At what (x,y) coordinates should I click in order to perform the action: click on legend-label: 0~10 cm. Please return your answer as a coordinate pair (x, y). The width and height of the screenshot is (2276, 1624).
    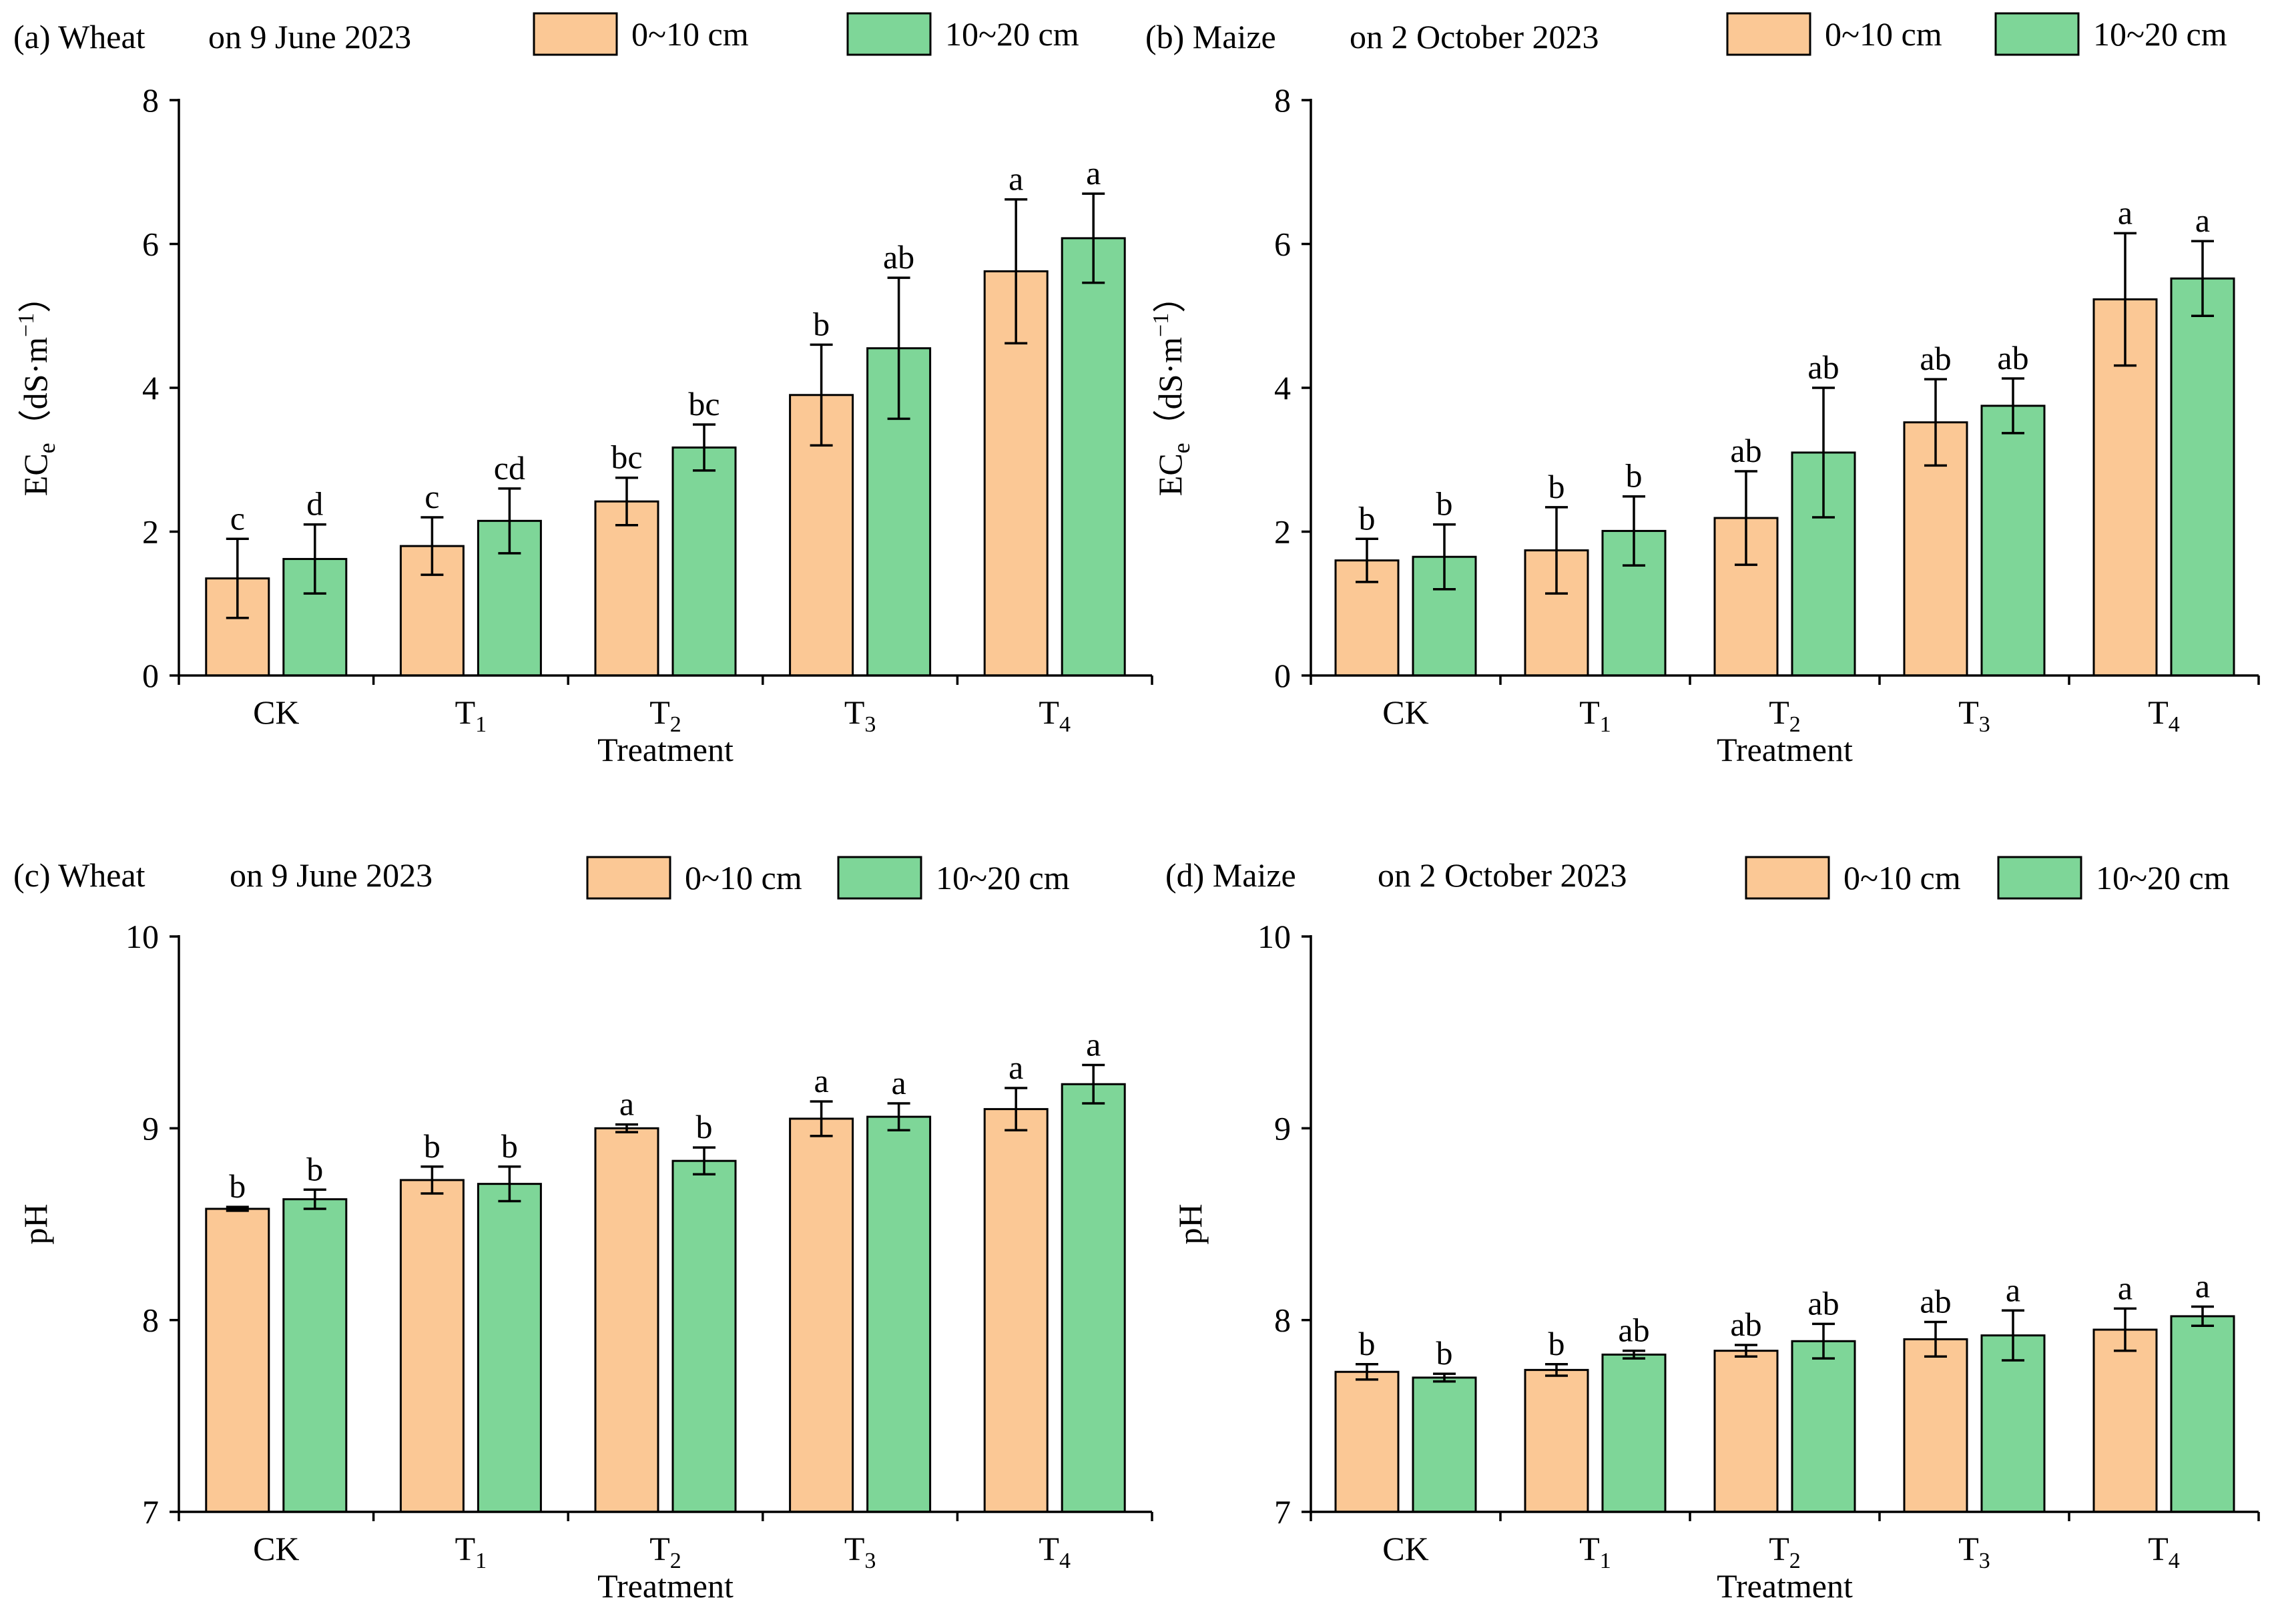
    Looking at the image, I should click on (1902, 877).